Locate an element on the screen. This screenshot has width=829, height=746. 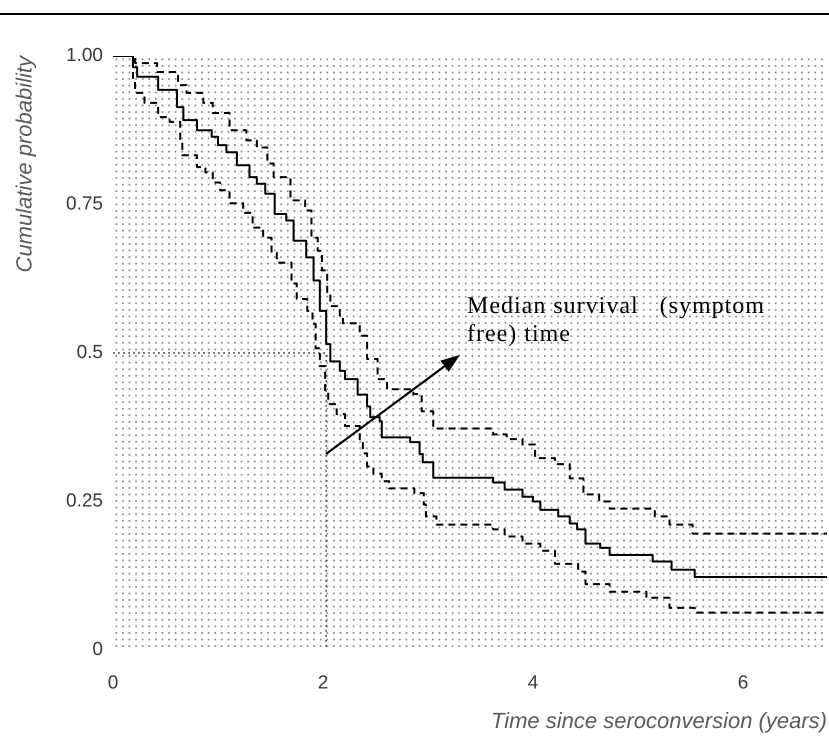
x-tick-label: 6 is located at coordinates (743, 683).